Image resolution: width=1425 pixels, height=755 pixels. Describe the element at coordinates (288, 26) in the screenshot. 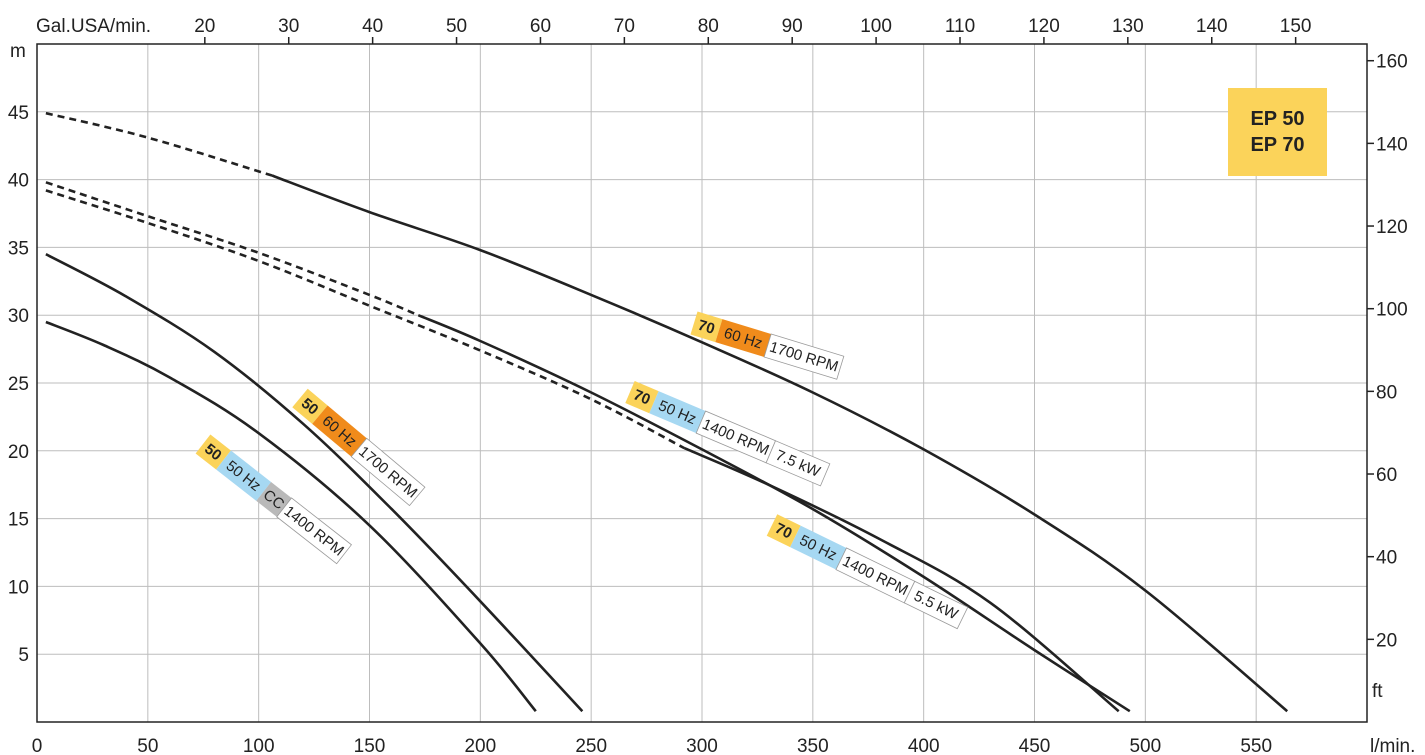

I see `x-top-tick-label: 30` at that location.